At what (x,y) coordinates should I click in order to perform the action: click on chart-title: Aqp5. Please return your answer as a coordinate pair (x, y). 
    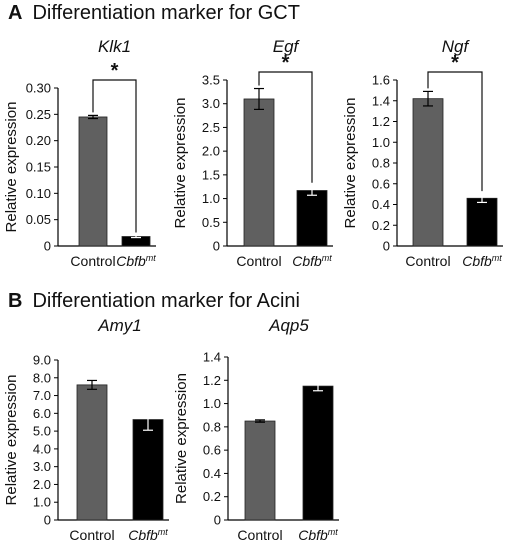
    Looking at the image, I should click on (288, 325).